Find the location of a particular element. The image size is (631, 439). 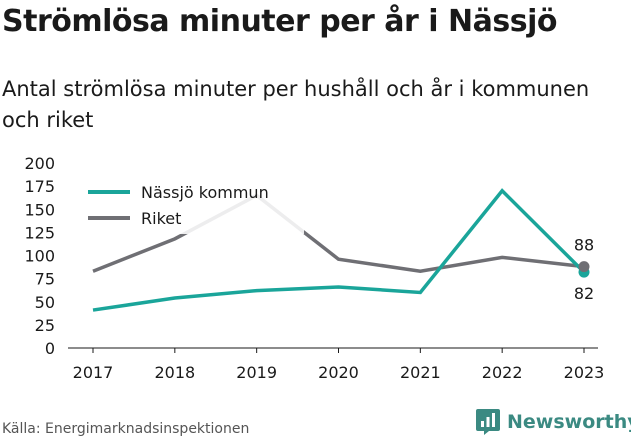

y-axis: 0 25 50 75 100 125 150 175 200 is located at coordinates (39, 256).